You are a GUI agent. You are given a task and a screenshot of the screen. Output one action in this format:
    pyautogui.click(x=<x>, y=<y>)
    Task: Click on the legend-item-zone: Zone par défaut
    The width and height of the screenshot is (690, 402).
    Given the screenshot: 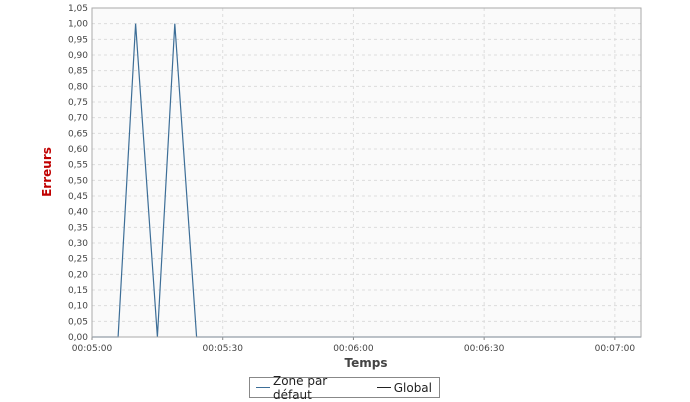 What is the action you would take?
    pyautogui.click(x=313, y=388)
    